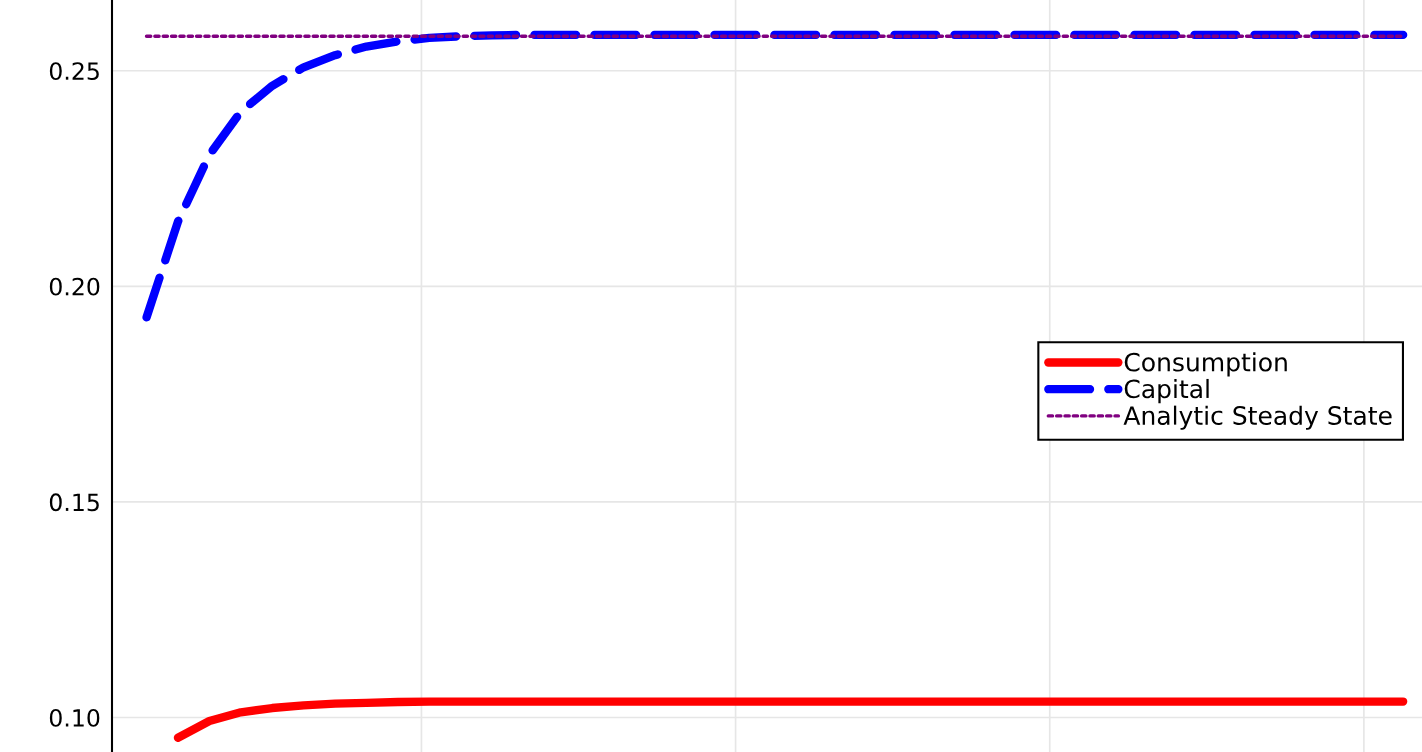 The width and height of the screenshot is (1422, 752). What do you see at coordinates (1205, 364) in the screenshot?
I see `legend-label: Consumption` at bounding box center [1205, 364].